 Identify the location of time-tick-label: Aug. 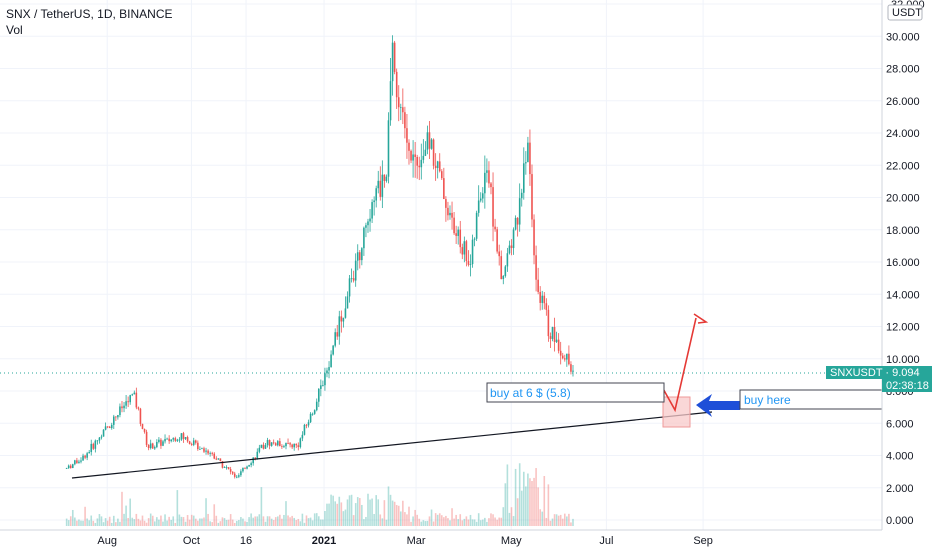
(107, 541).